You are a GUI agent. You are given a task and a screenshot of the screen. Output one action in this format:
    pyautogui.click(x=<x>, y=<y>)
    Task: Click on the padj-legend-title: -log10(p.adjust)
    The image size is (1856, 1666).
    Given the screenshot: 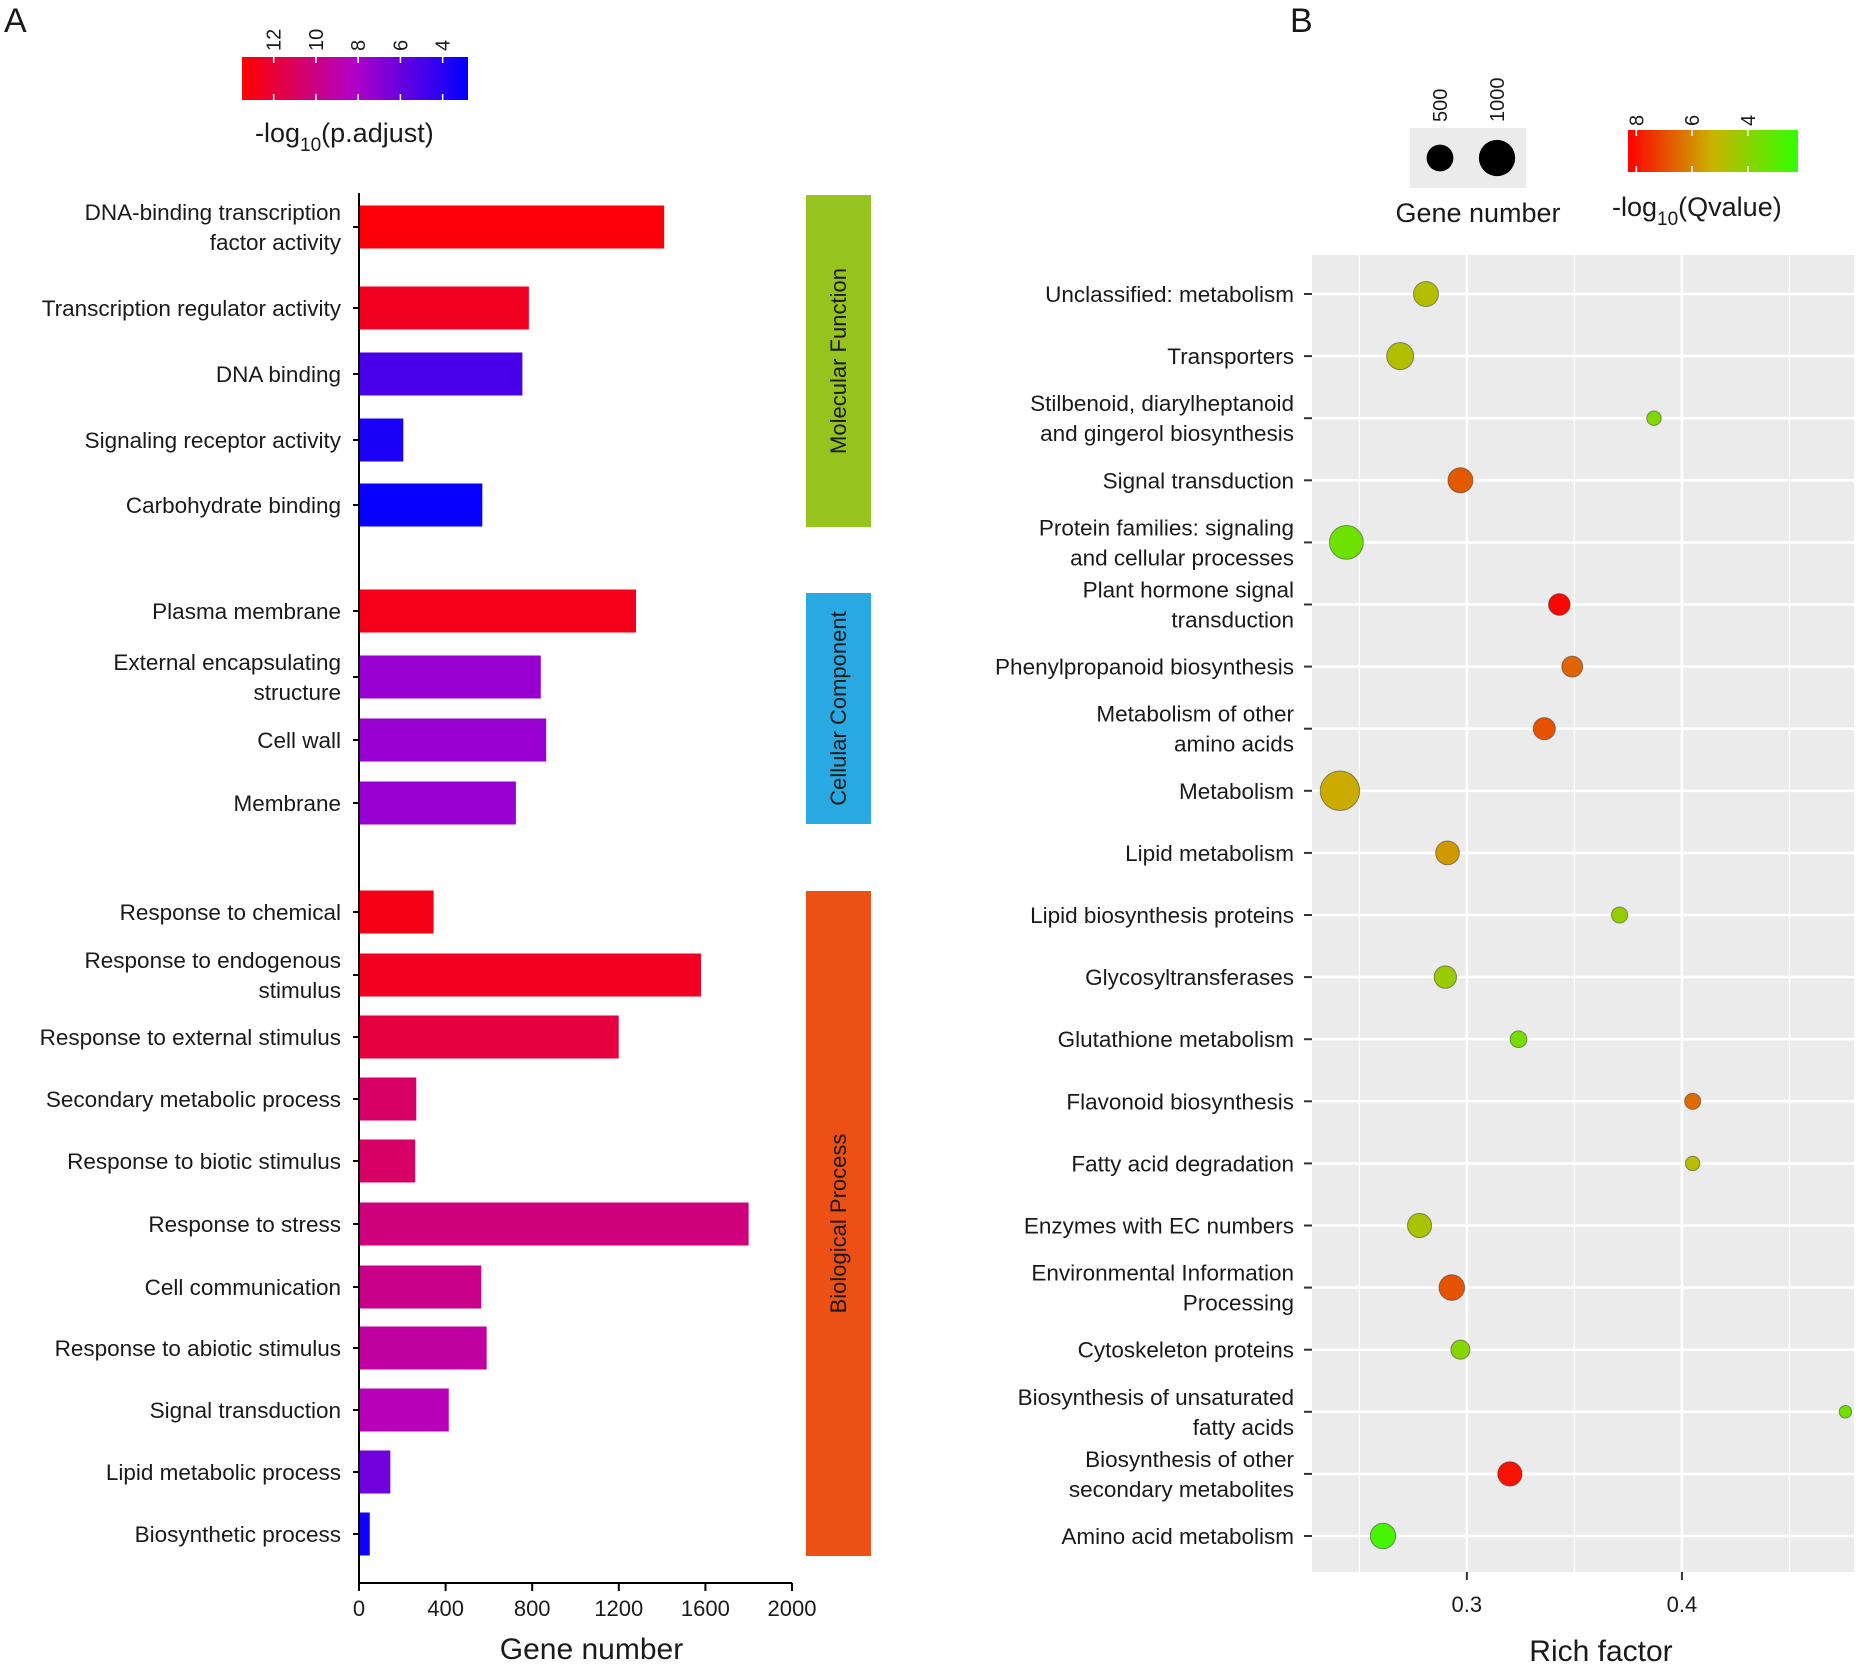 What is the action you would take?
    pyautogui.click(x=344, y=137)
    